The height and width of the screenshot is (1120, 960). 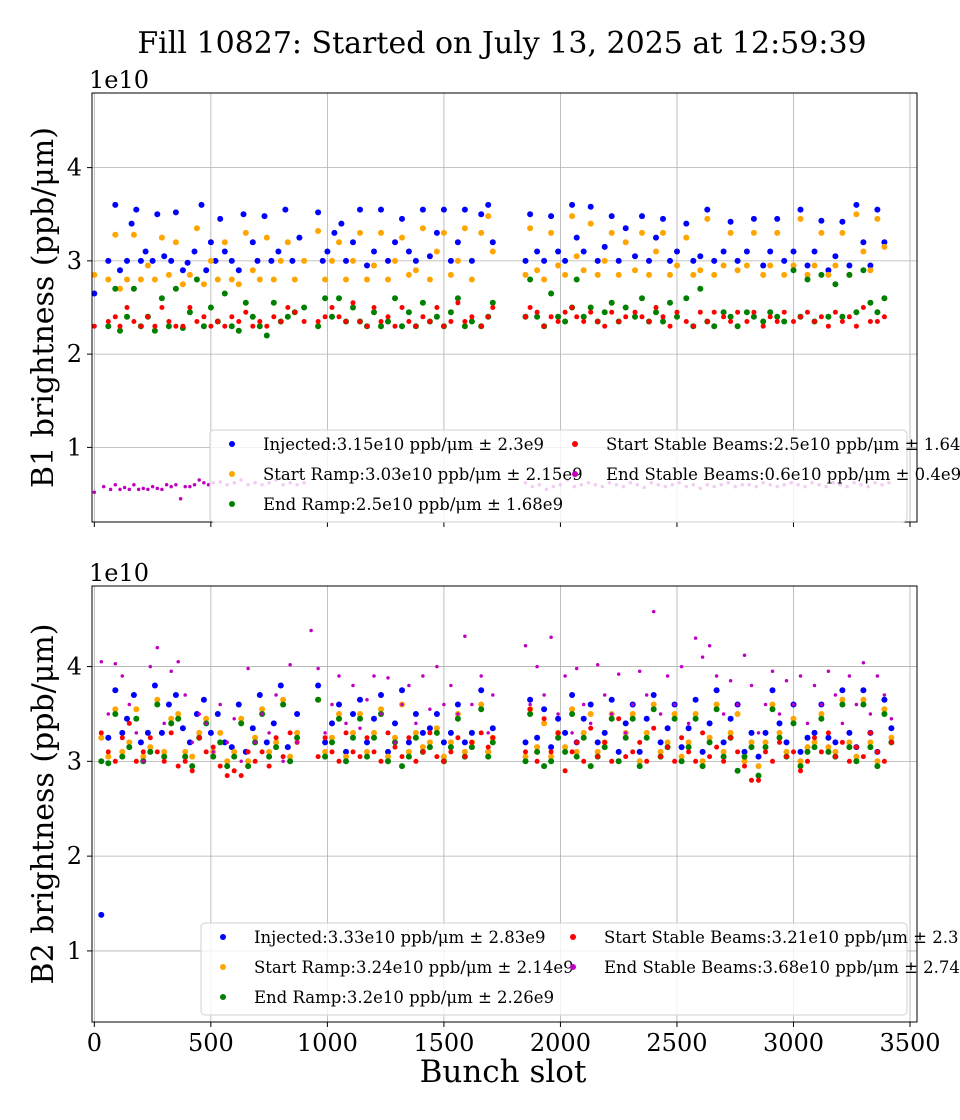 I want to click on x-tick-label: 1000, so click(x=327, y=1043).